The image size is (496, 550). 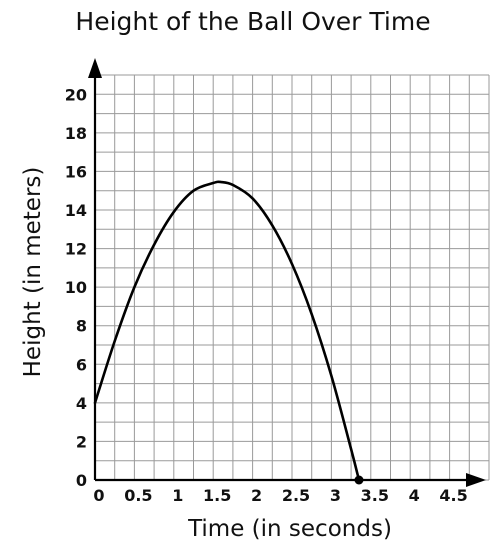 I want to click on x-tick-label: 0.5, so click(x=138, y=495).